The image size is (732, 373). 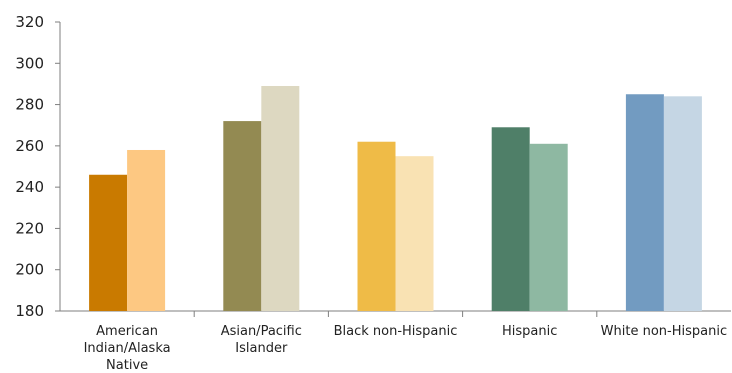 I want to click on x-category-label-line: White non-Hispanic, so click(x=664, y=331).